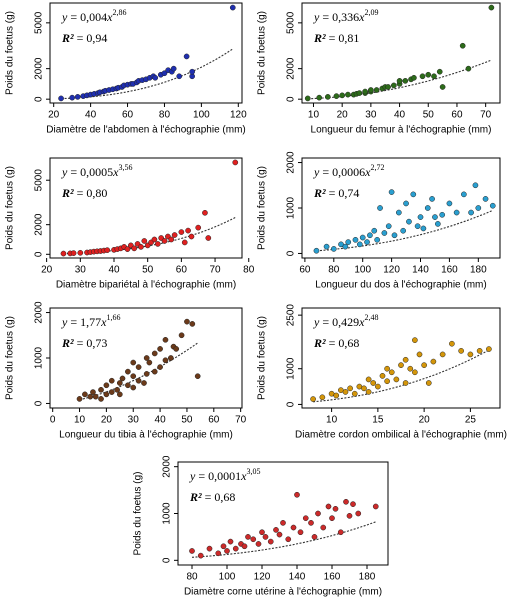  What do you see at coordinates (10, 53) in the screenshot?
I see `y-axis-title: Poids du foetus (g)` at bounding box center [10, 53].